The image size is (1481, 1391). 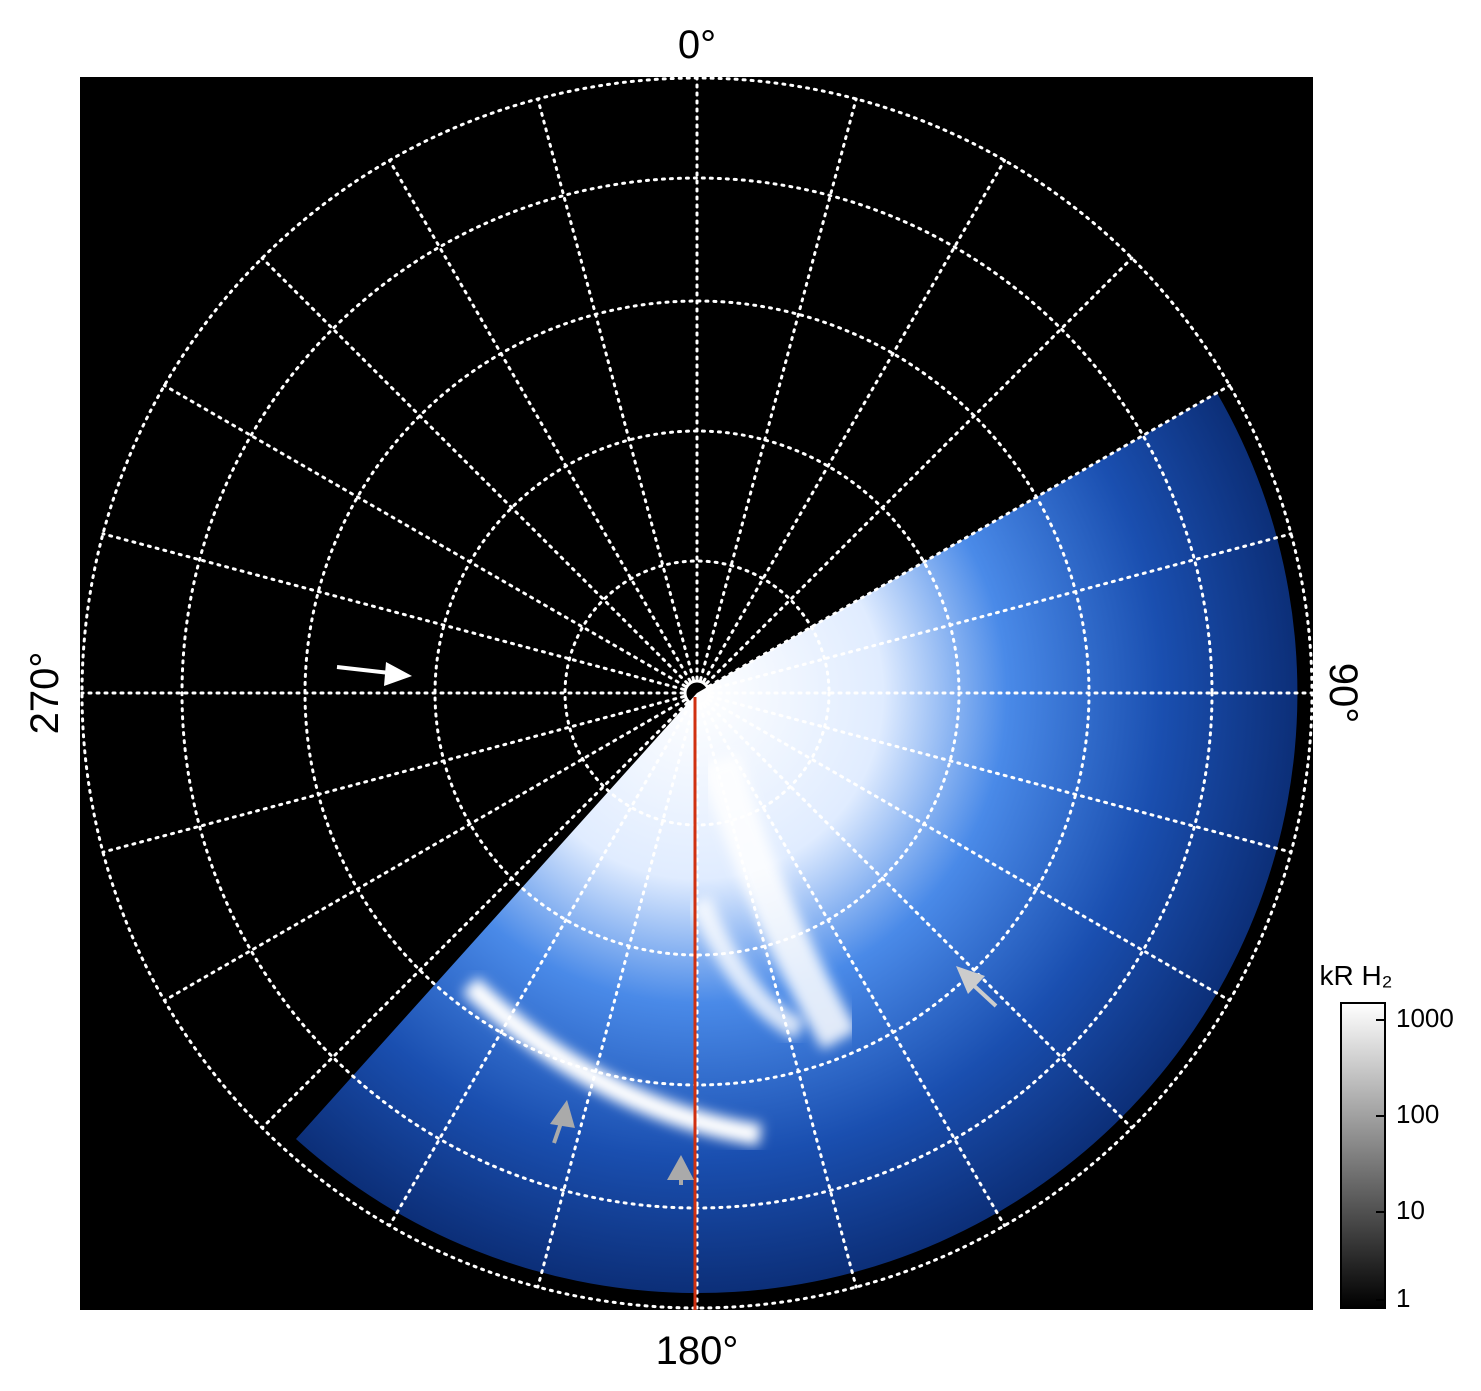 What do you see at coordinates (1410, 1210) in the screenshot?
I see `colorbar-tick-label: 10` at bounding box center [1410, 1210].